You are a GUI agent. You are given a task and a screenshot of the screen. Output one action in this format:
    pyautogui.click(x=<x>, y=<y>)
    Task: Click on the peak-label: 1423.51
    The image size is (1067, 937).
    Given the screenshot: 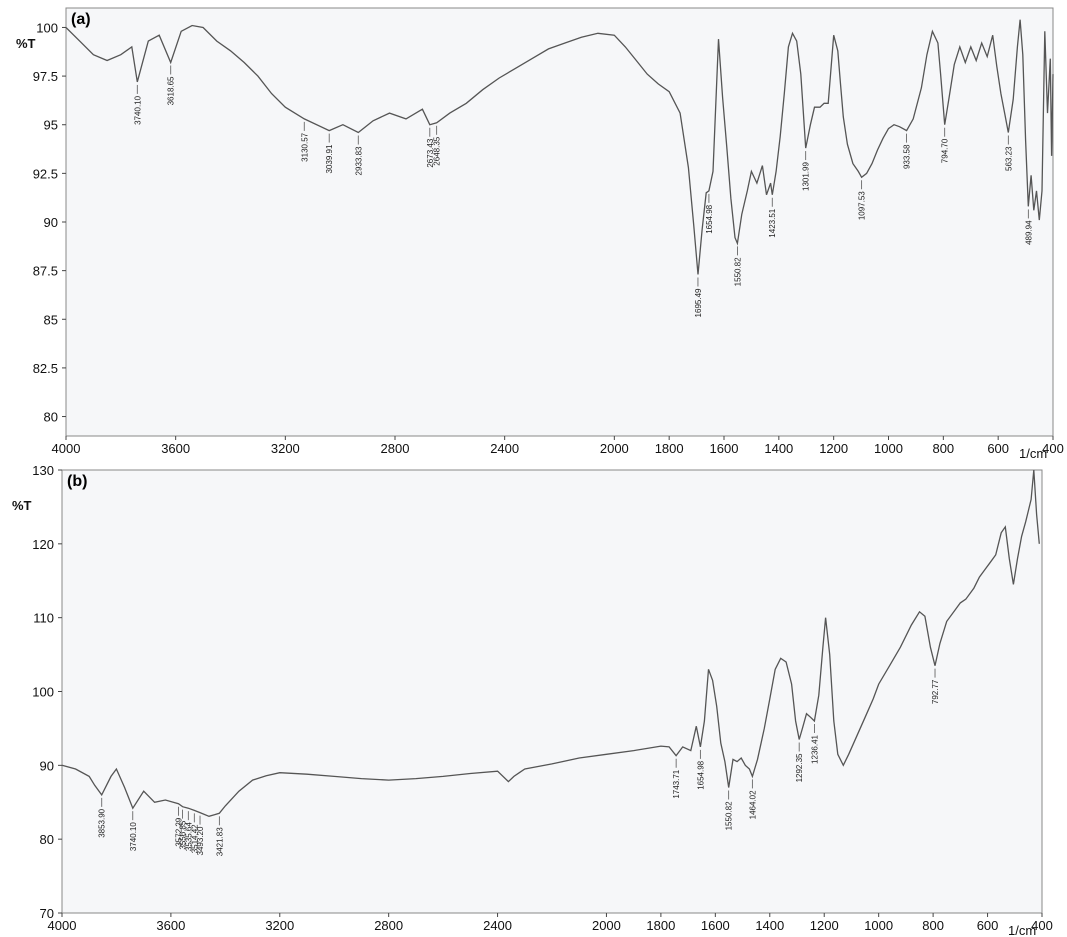 What is the action you would take?
    pyautogui.click(x=772, y=222)
    